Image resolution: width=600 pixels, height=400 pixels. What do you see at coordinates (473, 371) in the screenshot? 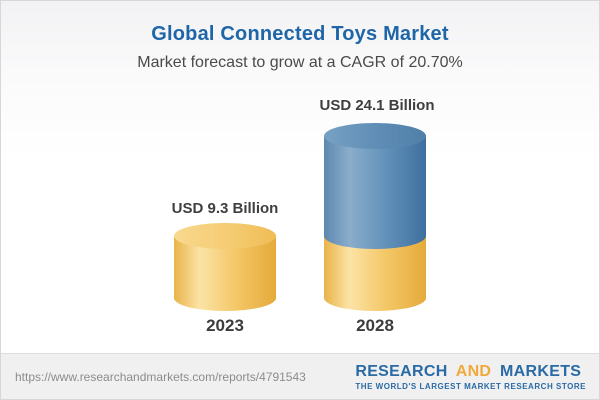
I see `logo-word-and: AND` at bounding box center [473, 371].